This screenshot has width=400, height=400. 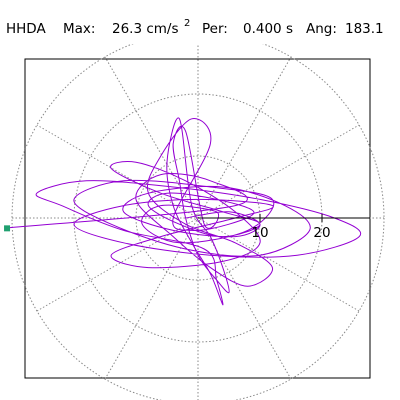 What do you see at coordinates (145, 29) in the screenshot?
I see `max-value: 26.3 cm/s` at bounding box center [145, 29].